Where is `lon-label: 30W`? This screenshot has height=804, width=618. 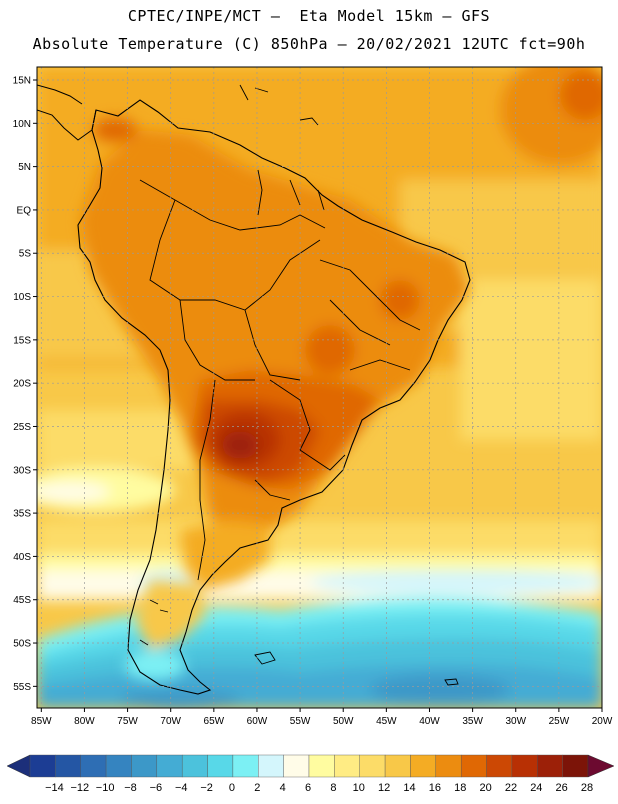
lon-label: 30W is located at coordinates (515, 721).